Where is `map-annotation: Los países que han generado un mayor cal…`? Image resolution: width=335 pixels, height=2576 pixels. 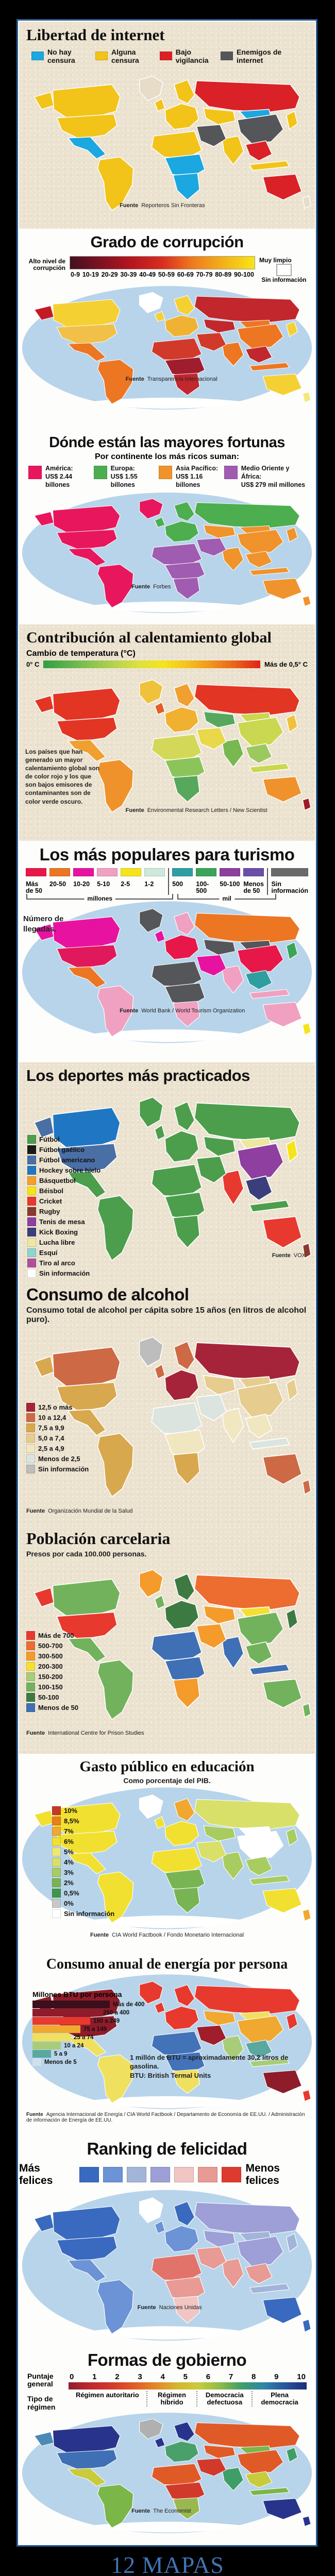 map-annotation: Los países que han generado un mayor cal… is located at coordinates (62, 776).